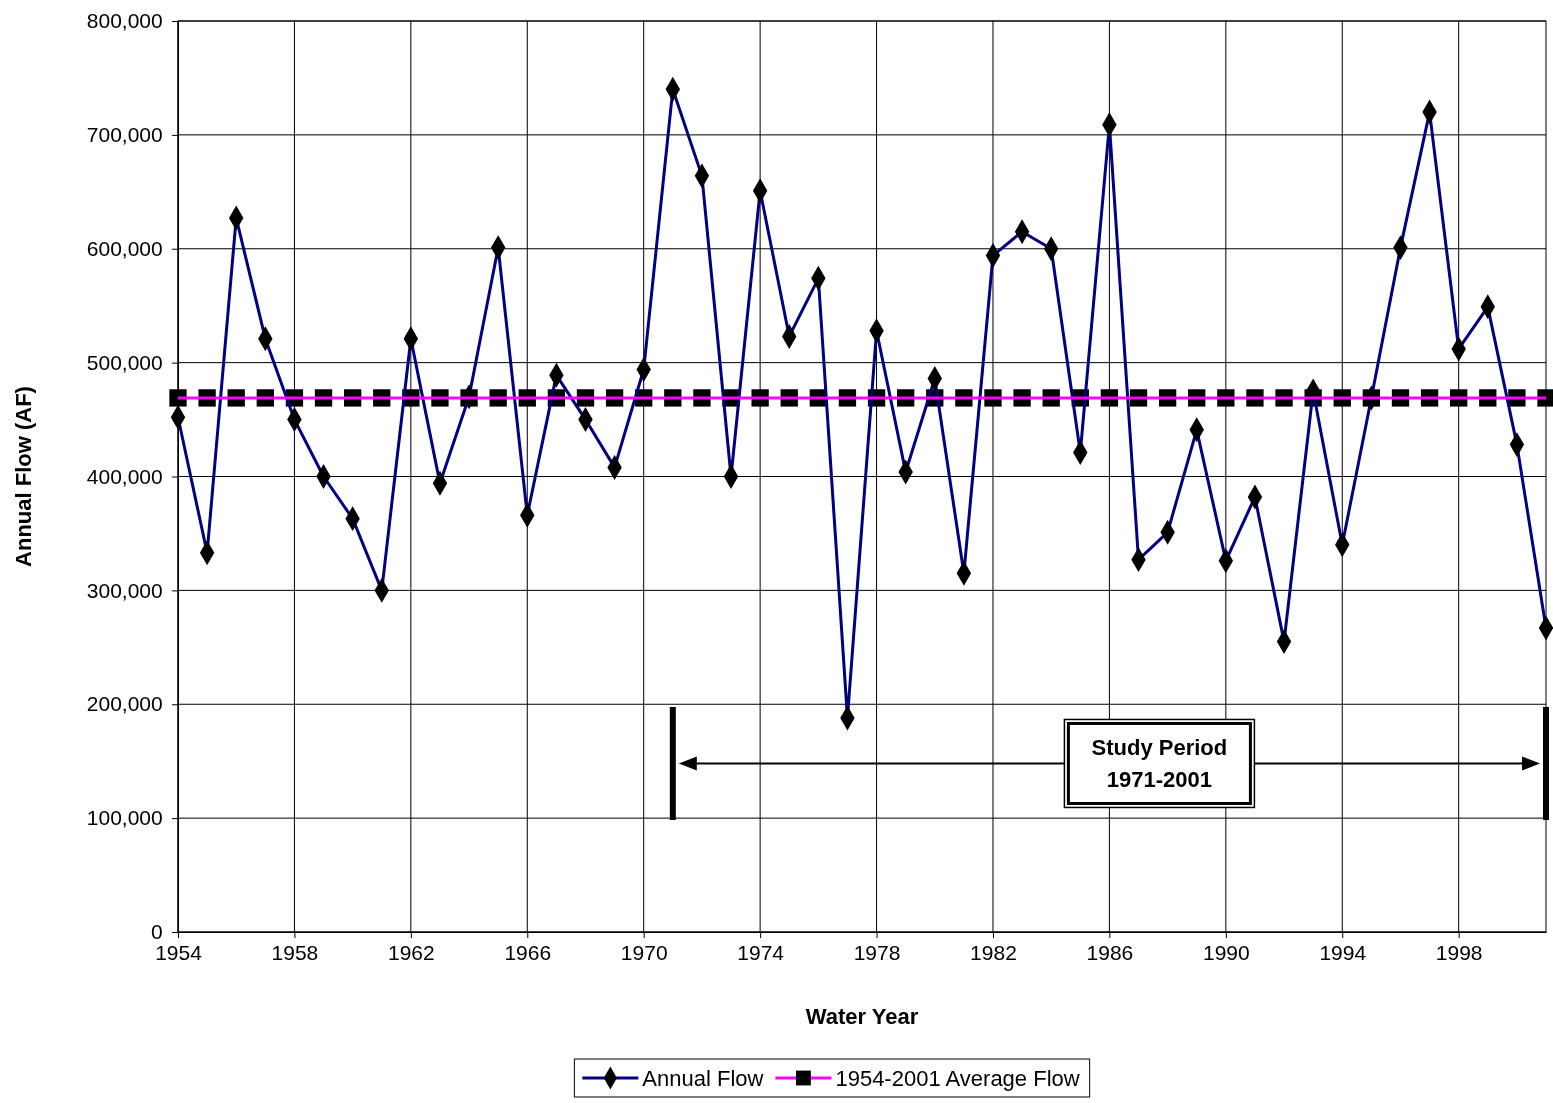 The height and width of the screenshot is (1103, 1553). What do you see at coordinates (23, 476) in the screenshot?
I see `y-axis-title: Annual Flow (AF)` at bounding box center [23, 476].